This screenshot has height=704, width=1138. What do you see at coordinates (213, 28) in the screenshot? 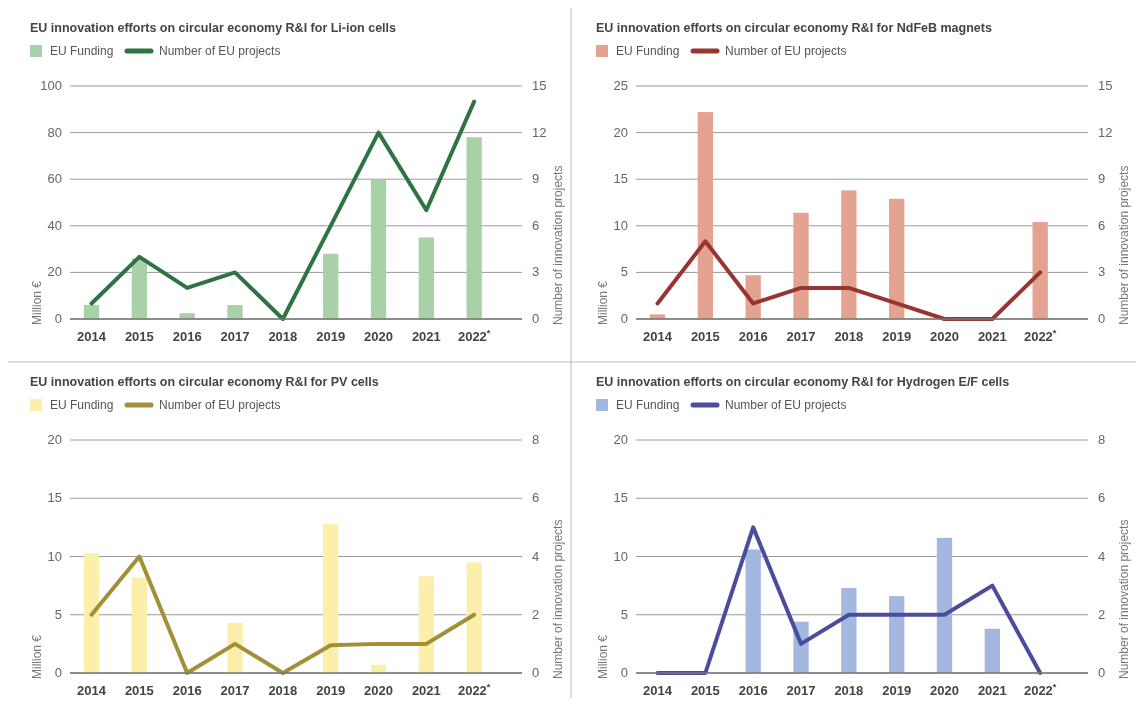
I see `chart-title: EU innovation efforts on circular economy R&I for Li-ion cells` at bounding box center [213, 28].